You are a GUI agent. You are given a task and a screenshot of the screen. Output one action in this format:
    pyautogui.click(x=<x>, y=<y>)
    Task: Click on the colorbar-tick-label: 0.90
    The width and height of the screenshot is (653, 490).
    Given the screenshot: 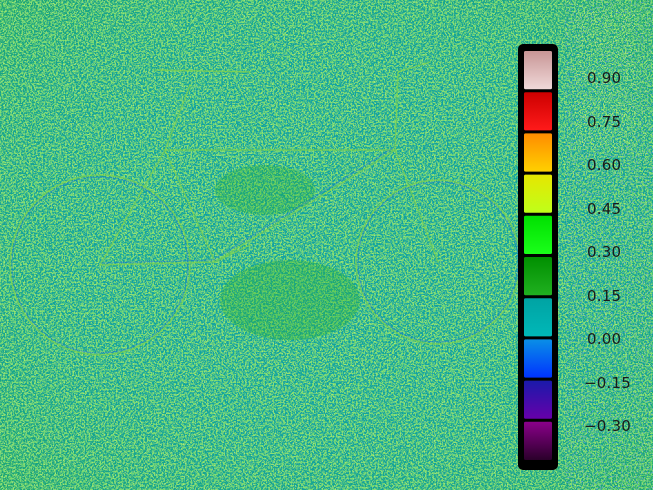 What is the action you would take?
    pyautogui.click(x=604, y=78)
    